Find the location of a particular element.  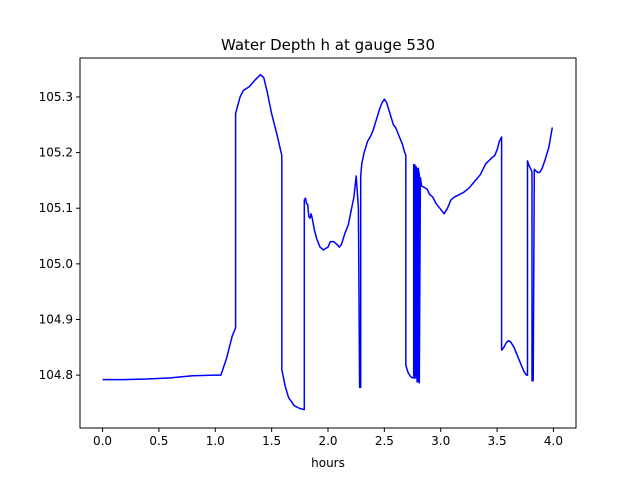

y-tick-label: 105.3 is located at coordinates (56, 97).